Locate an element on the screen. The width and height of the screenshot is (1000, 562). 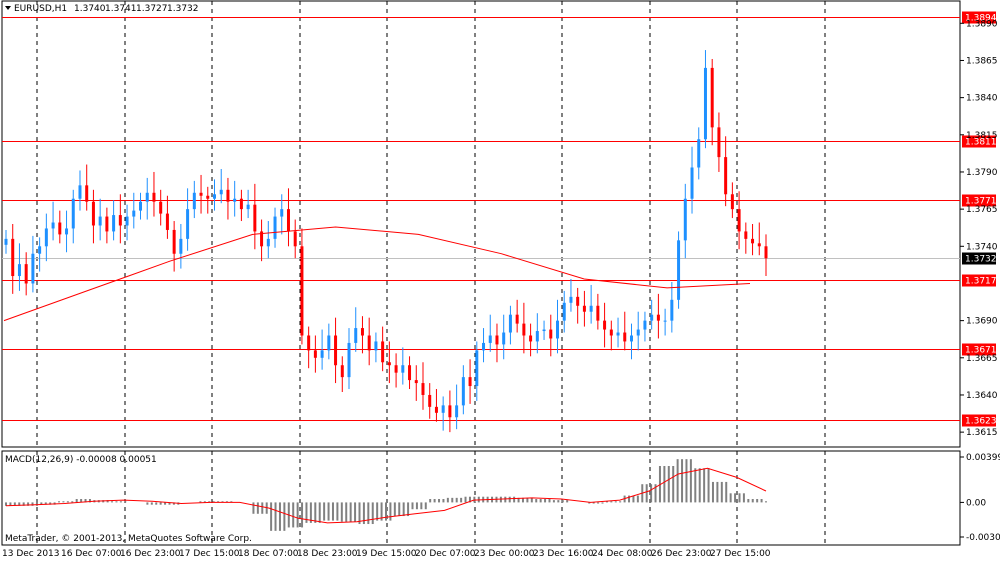
x-tick-label: 27 Dec 15:00 is located at coordinates (740, 554).